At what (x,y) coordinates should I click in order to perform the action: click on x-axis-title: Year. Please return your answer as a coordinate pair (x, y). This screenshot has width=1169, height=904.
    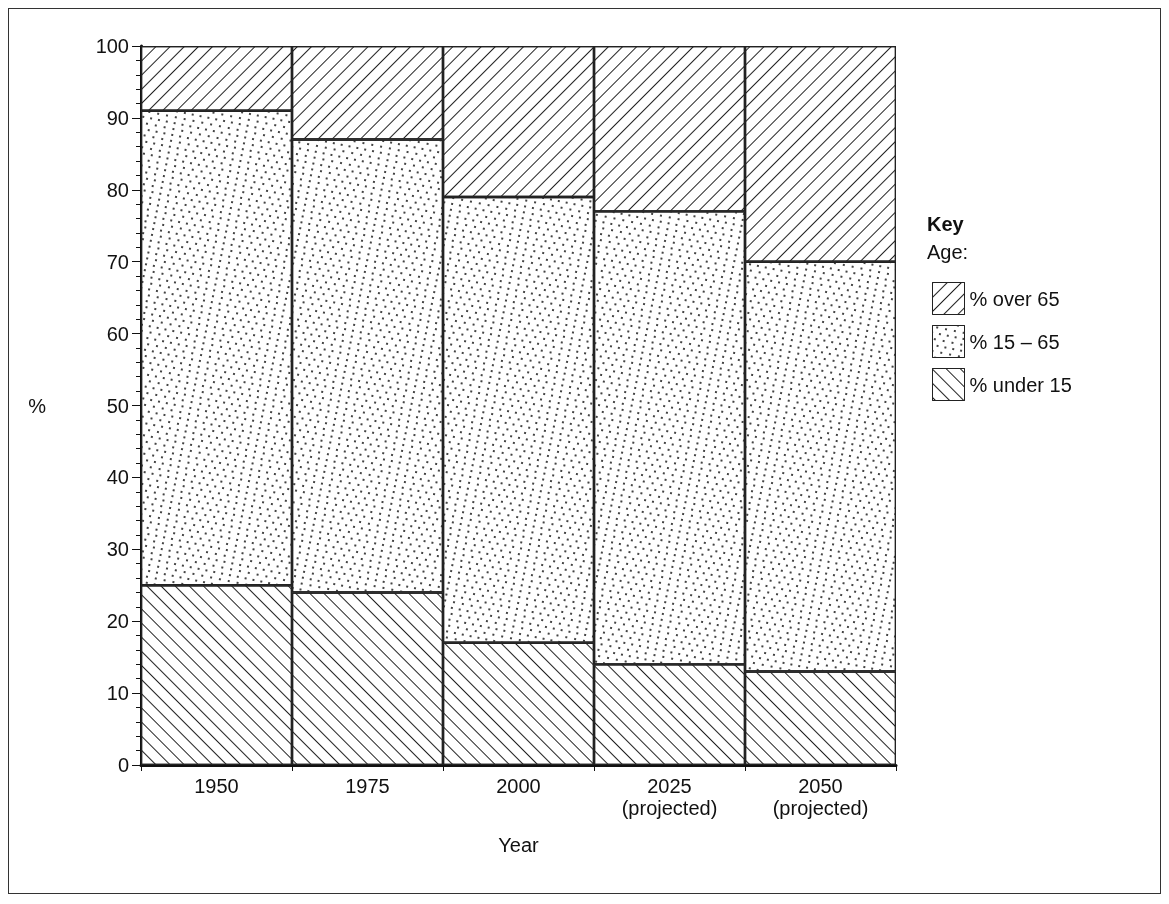
    Looking at the image, I should click on (519, 845).